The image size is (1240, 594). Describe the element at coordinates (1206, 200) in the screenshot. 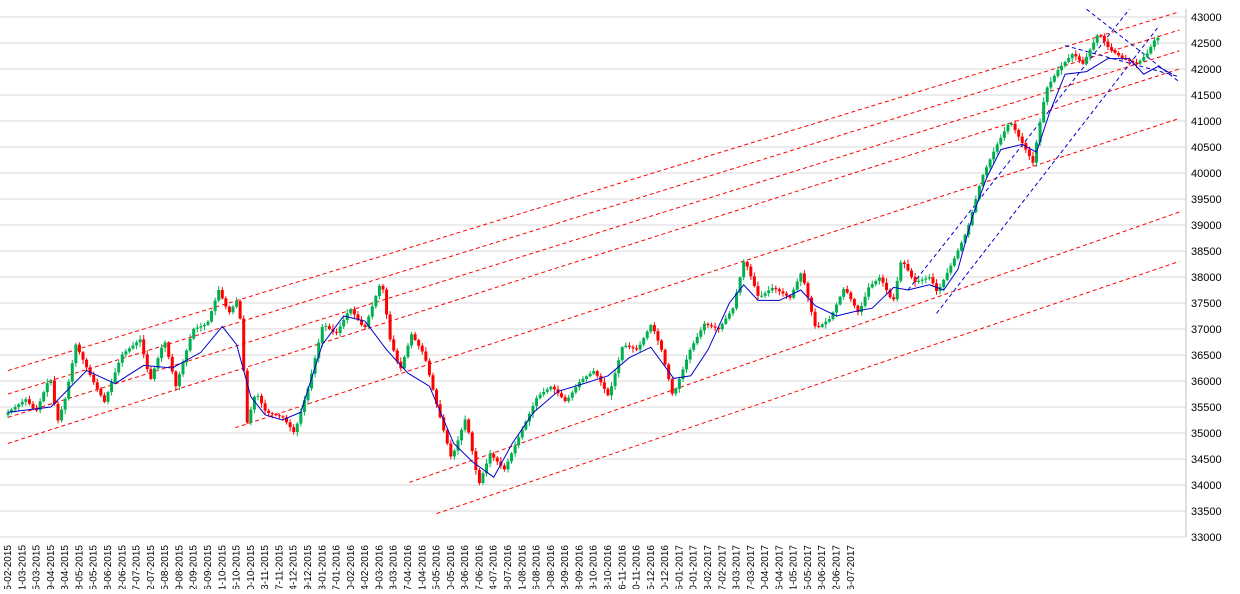

I see `y-tick-label: 39500` at that location.